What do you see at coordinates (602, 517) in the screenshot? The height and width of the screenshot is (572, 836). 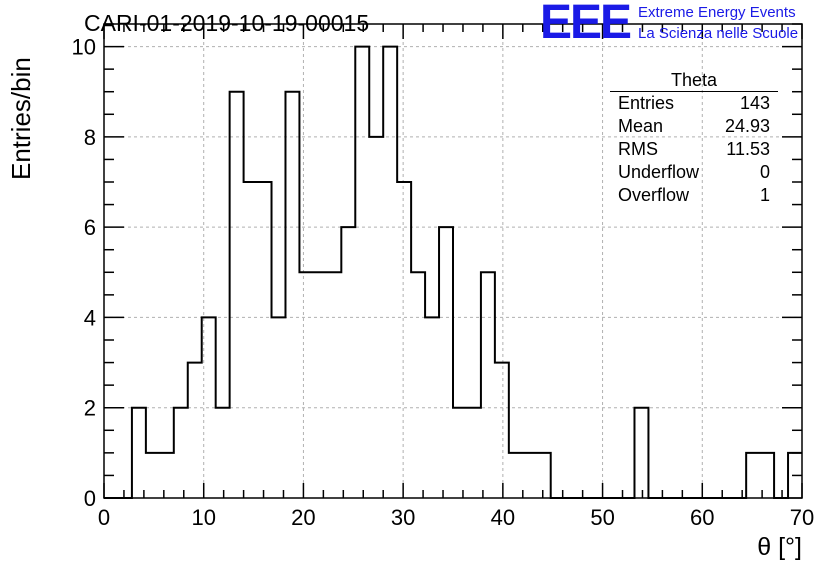 I see `x-tick-label: 50` at bounding box center [602, 517].